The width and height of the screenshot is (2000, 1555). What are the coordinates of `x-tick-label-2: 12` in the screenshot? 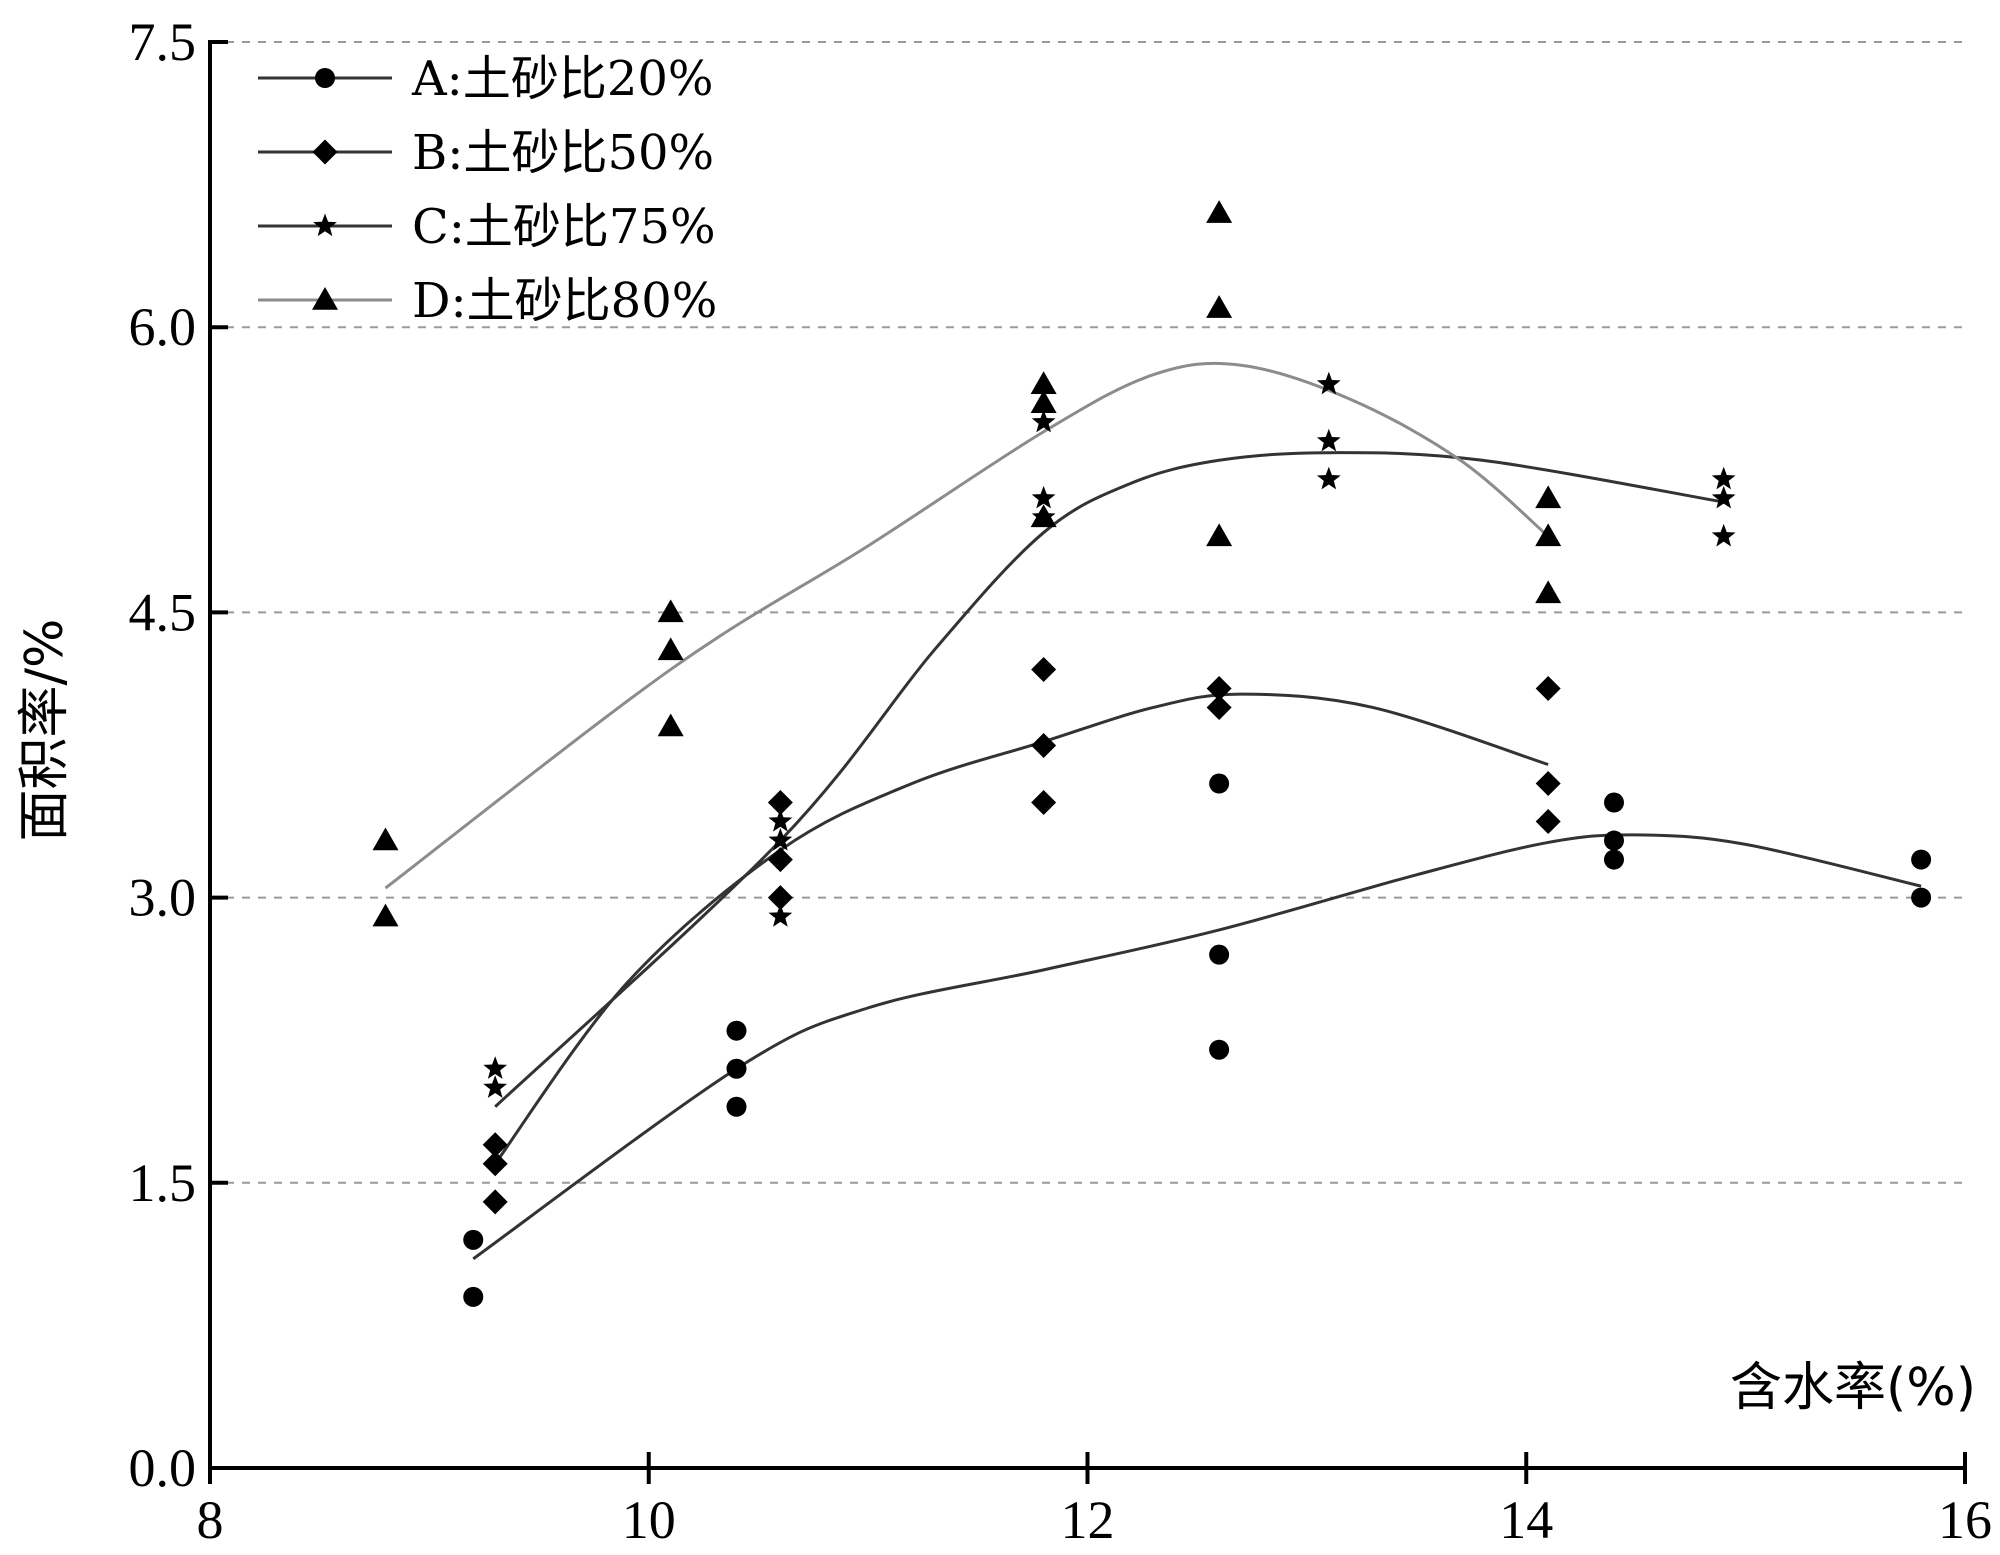 It's located at (1088, 1520).